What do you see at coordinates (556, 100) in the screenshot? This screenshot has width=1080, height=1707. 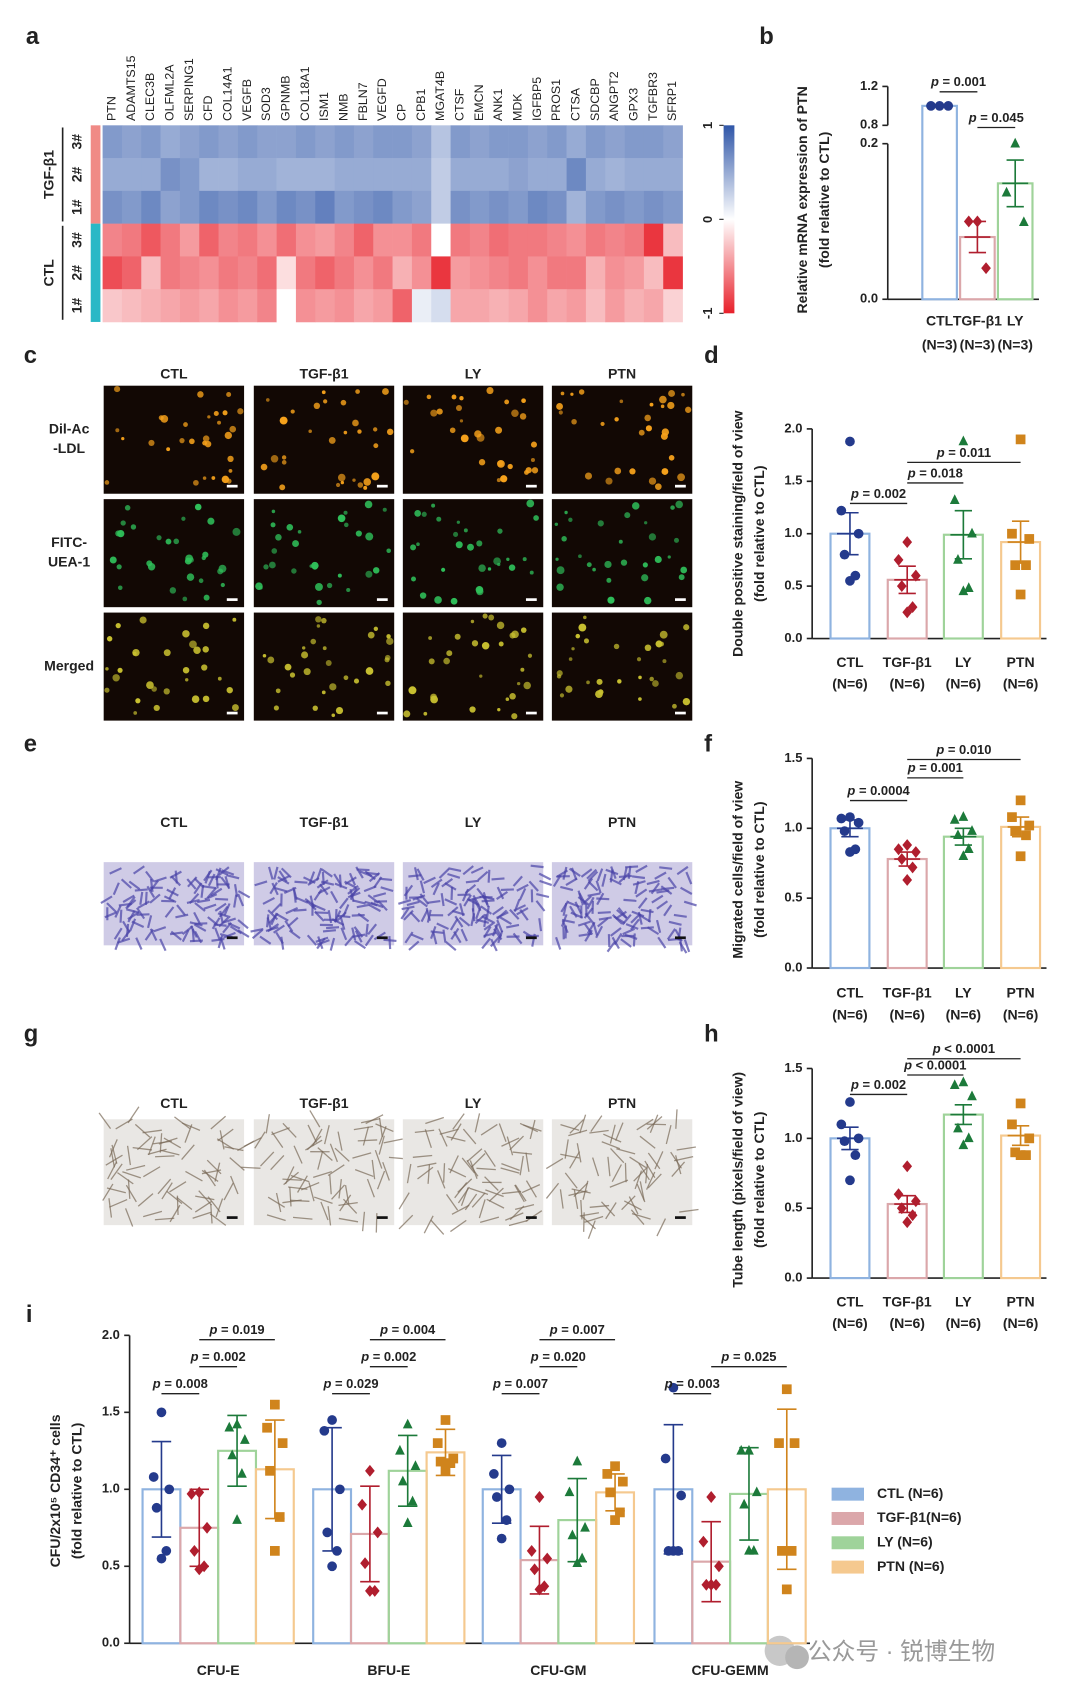 I see `gene-label: PROS1` at bounding box center [556, 100].